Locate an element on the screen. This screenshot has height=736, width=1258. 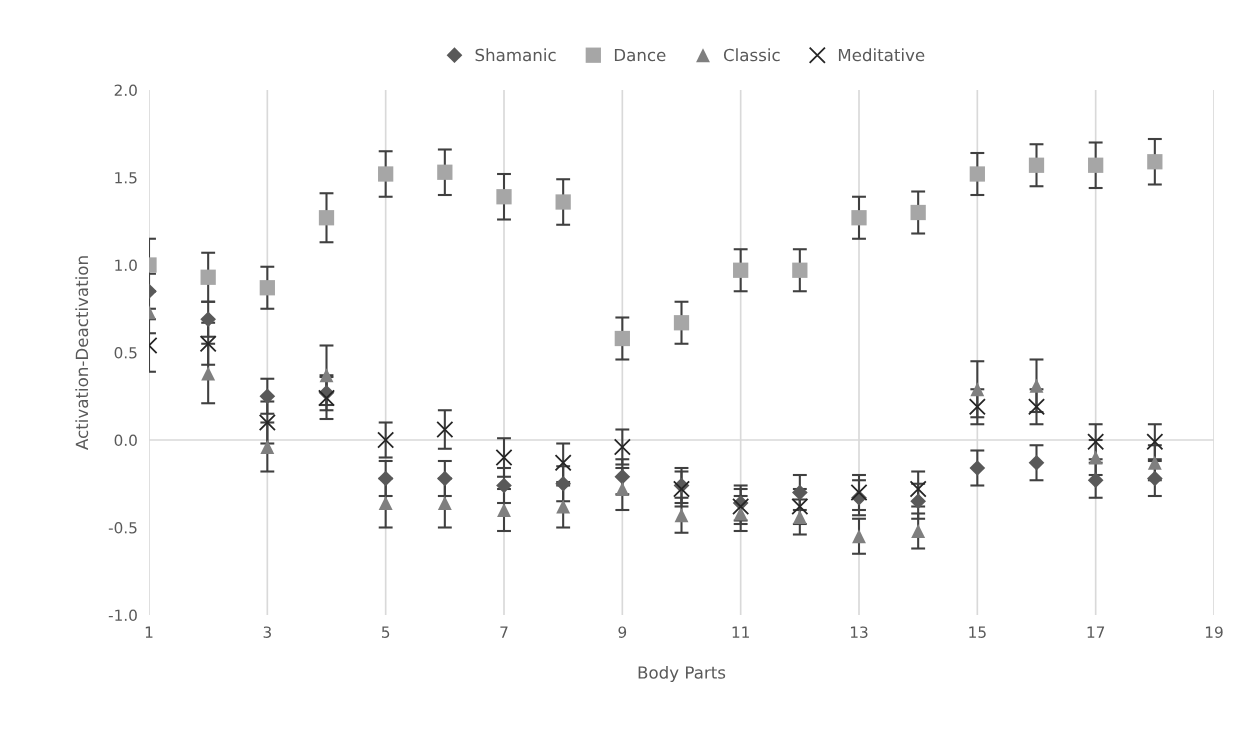
x-tick-label: 15 is located at coordinates (977, 632).